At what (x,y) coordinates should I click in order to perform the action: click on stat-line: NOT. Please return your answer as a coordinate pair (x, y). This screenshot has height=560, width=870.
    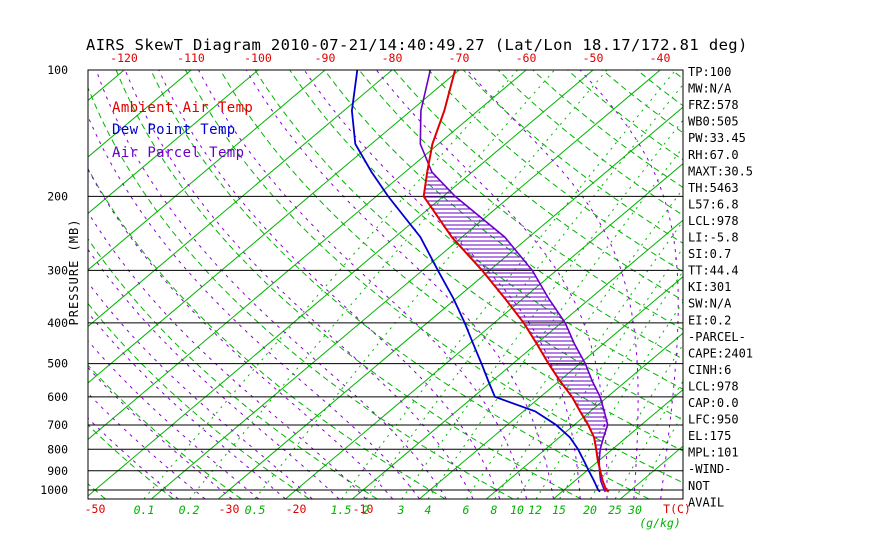
    Looking at the image, I should click on (699, 486).